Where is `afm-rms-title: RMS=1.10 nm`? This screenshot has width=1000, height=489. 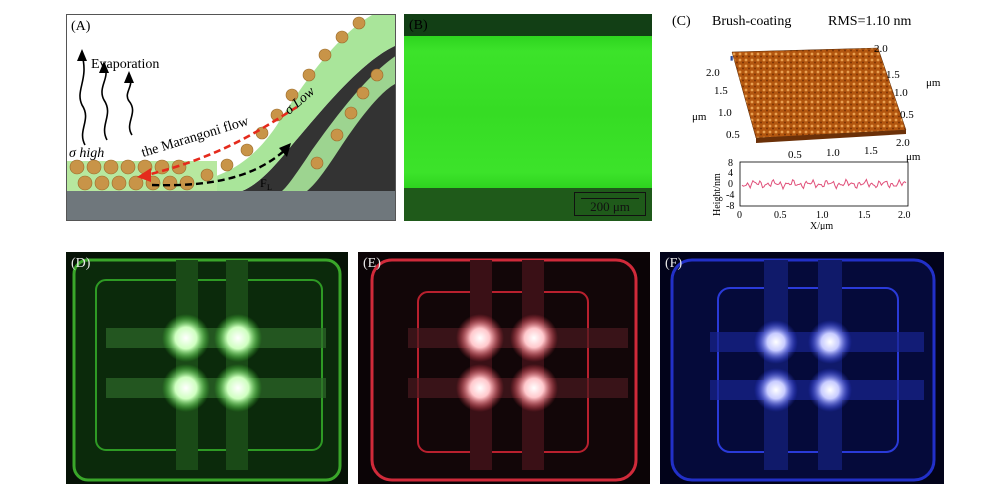
afm-rms-title: RMS=1.10 nm is located at coordinates (870, 21).